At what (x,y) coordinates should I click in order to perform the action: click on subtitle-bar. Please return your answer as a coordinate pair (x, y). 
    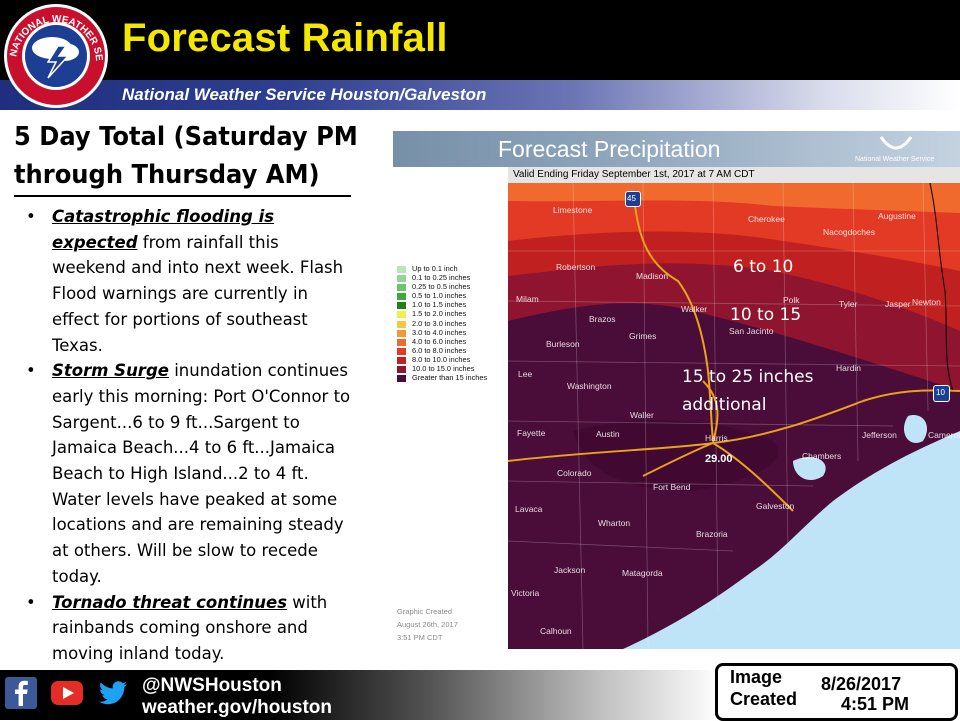
    Looking at the image, I should click on (480, 95).